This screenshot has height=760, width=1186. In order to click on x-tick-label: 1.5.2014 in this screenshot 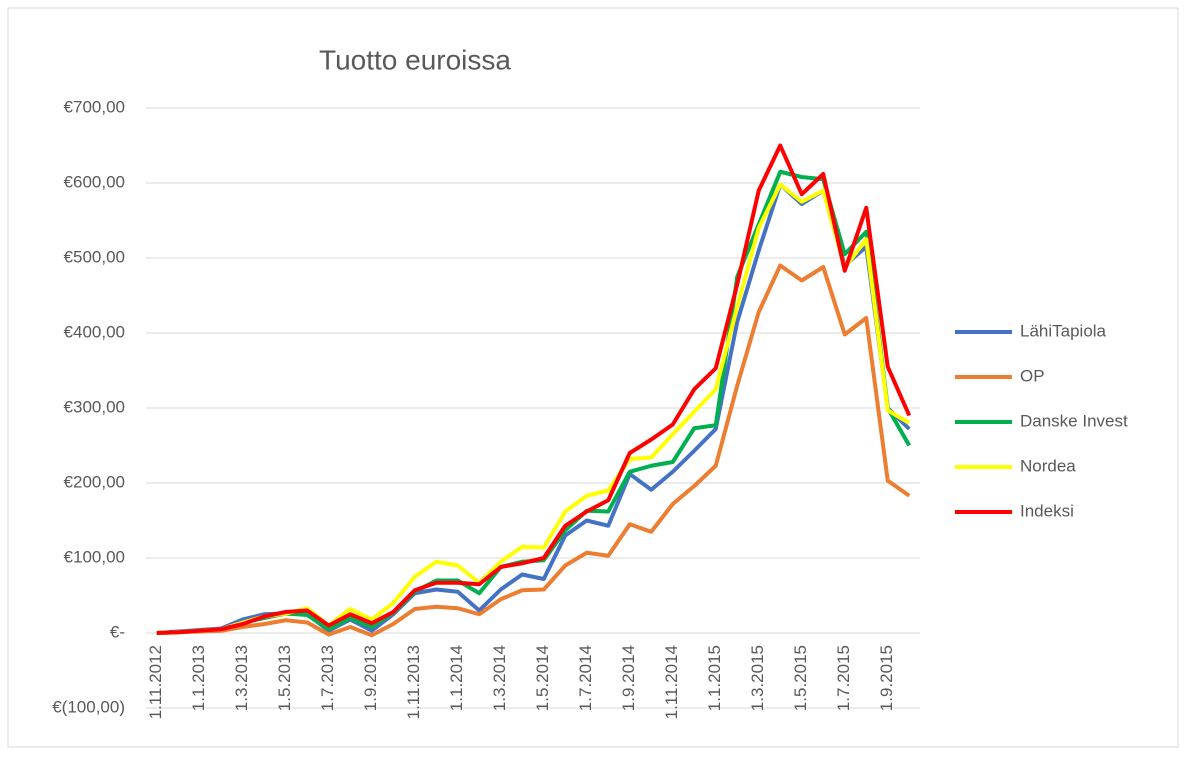, I will do `click(542, 678)`.